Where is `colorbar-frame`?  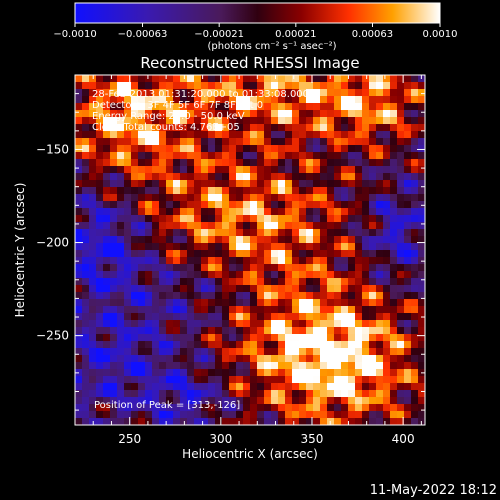
colorbar-frame is located at coordinates (257, 13).